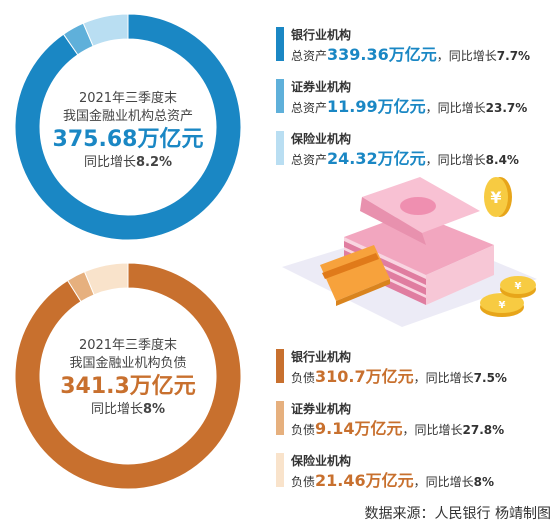 The image size is (559, 529). What do you see at coordinates (376, 158) in the screenshot?
I see `assets-legend-number-insurance: 24.32万亿元` at bounding box center [376, 158].